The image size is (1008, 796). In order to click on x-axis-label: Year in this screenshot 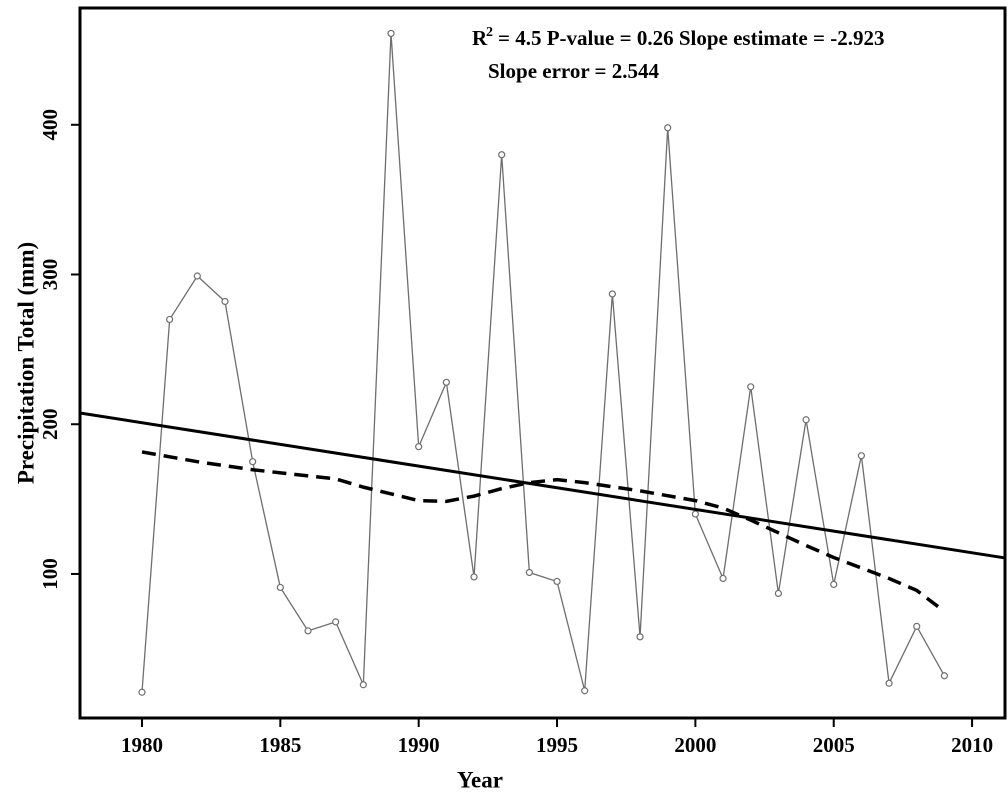, I will do `click(480, 779)`.